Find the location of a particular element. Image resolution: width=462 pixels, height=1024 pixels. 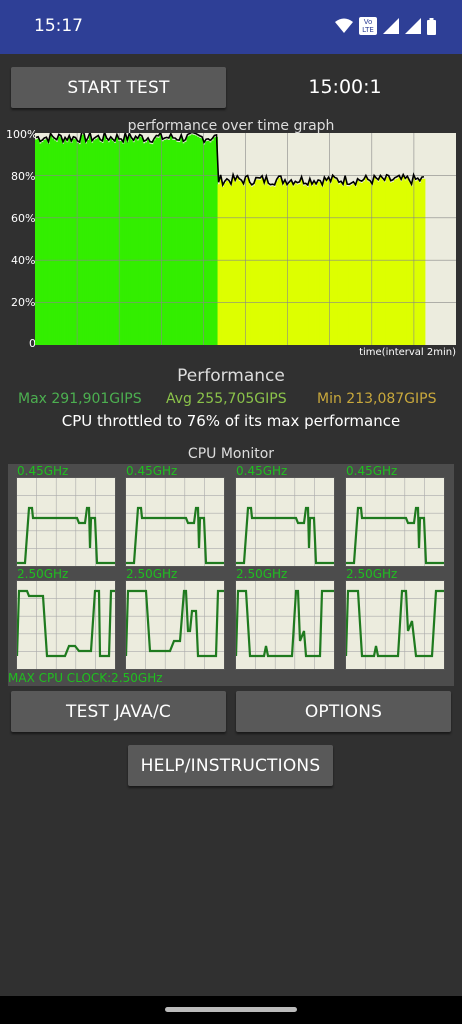

max-cpu-clock: MAX CPU CLOCK:2.50GHz is located at coordinates (85, 678).